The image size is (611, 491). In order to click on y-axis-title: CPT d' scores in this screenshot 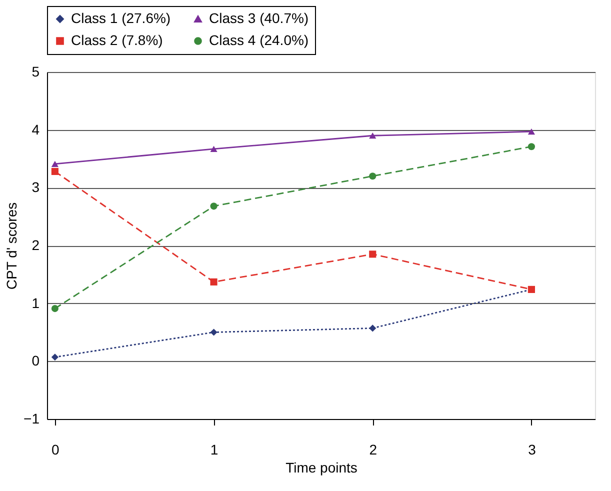, I will do `click(12, 246)`.